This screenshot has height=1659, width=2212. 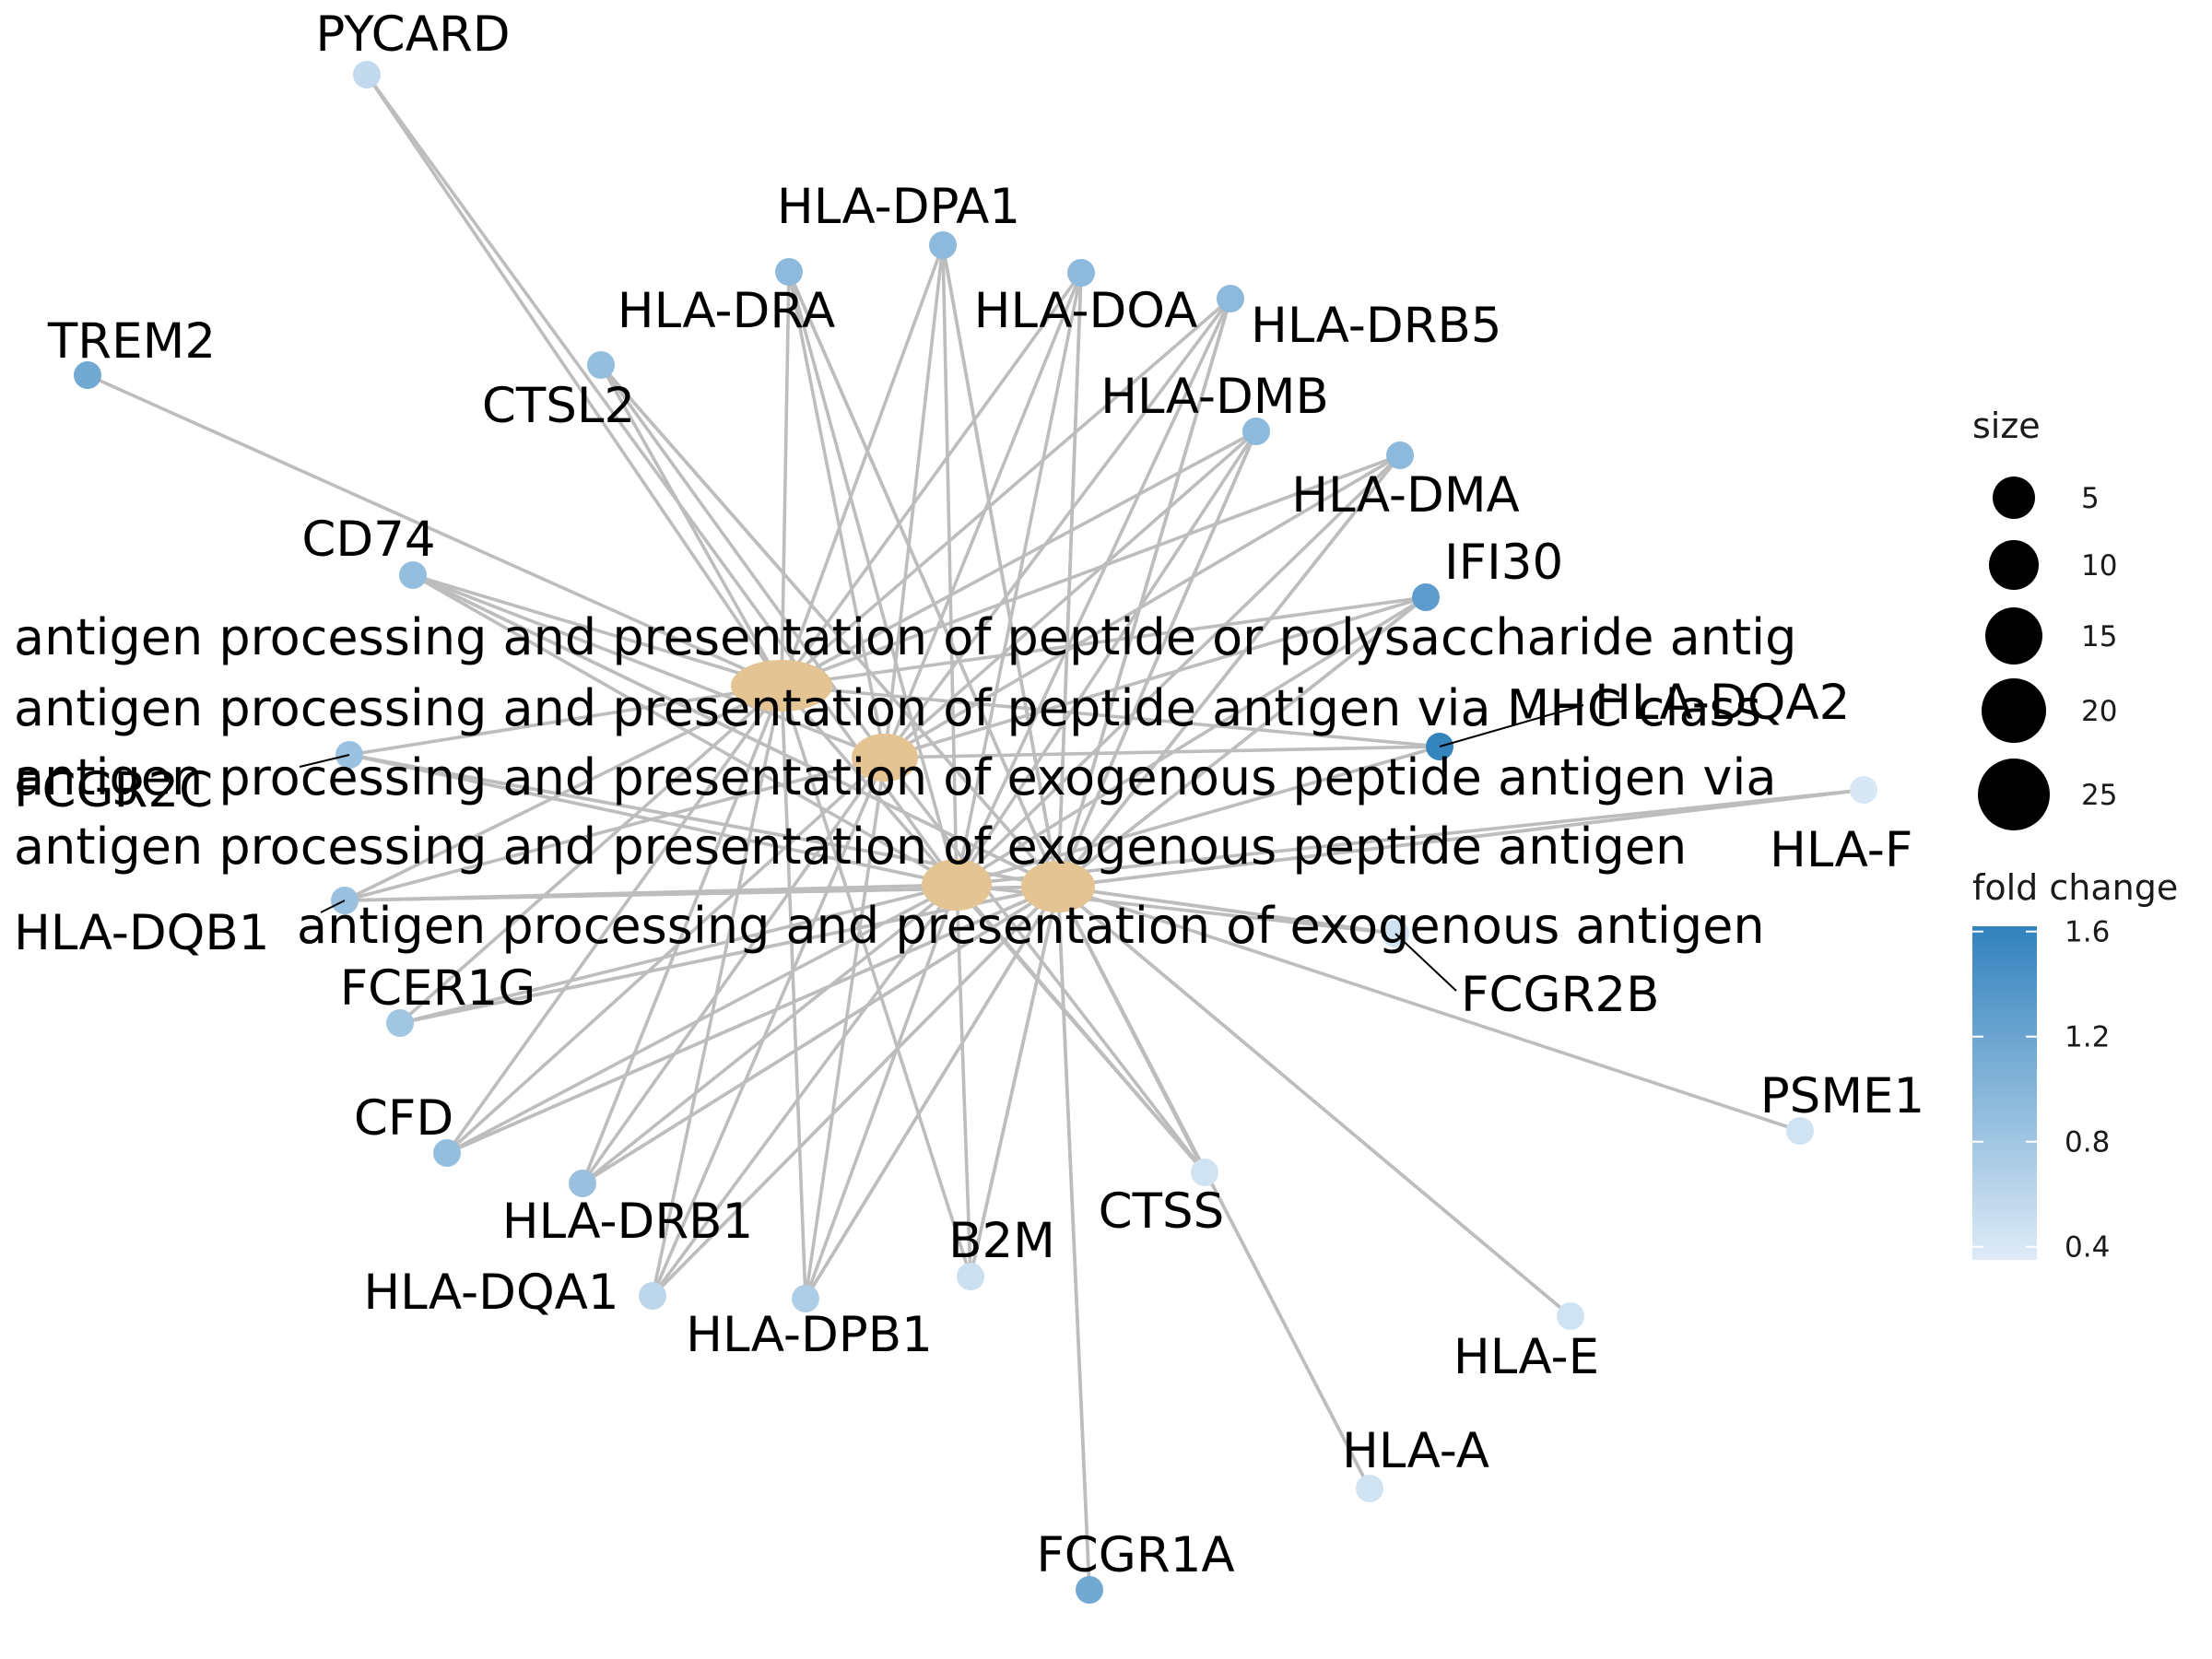 I want to click on edge-c3-hla-dpb1, so click(x=881, y=1092).